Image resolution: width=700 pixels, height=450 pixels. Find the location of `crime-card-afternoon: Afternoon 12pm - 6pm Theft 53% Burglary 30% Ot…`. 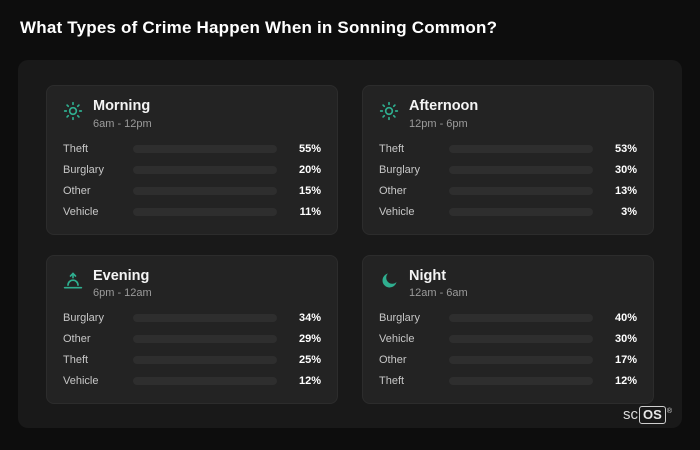

crime-card-afternoon: Afternoon 12pm - 6pm Theft 53% Burglary 30% Ot… is located at coordinates (508, 160).